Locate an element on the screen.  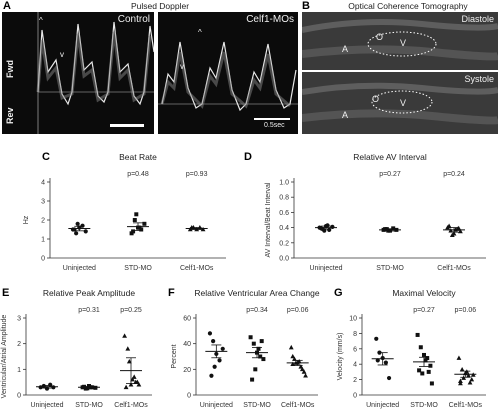
y-tick-label: 1.0 is located at coordinates (284, 183).